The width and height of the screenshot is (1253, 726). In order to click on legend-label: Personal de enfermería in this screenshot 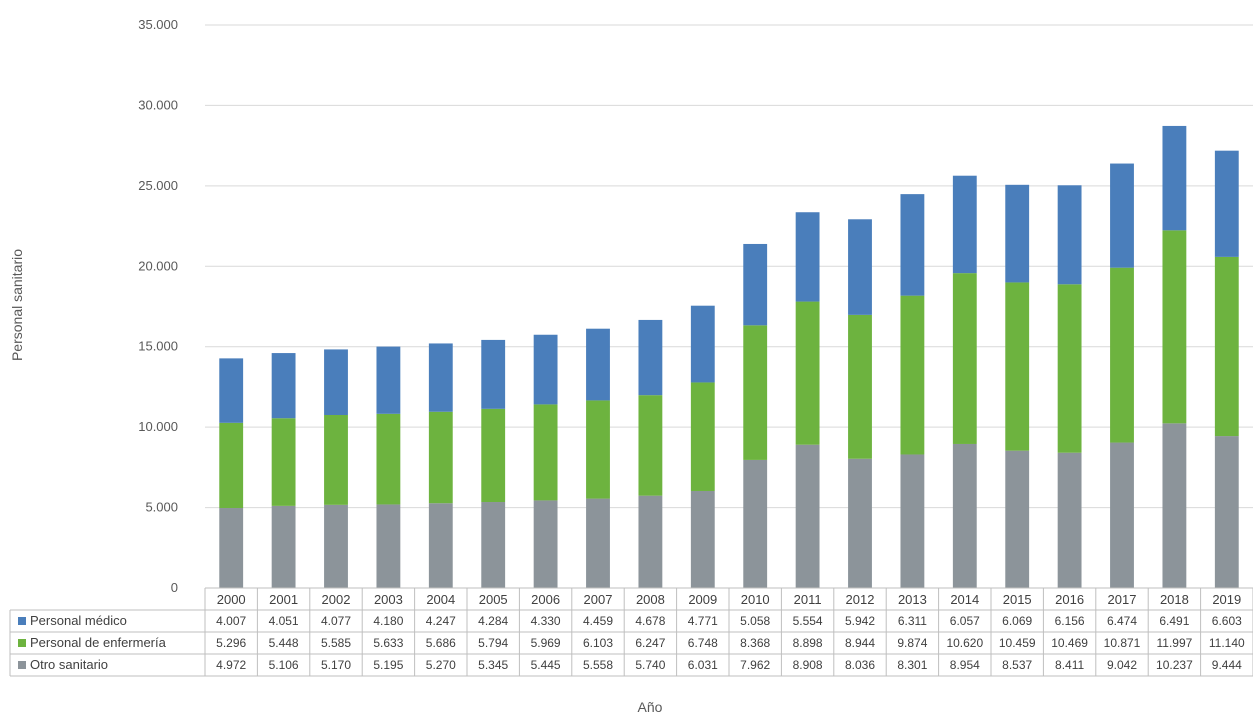, I will do `click(98, 642)`.